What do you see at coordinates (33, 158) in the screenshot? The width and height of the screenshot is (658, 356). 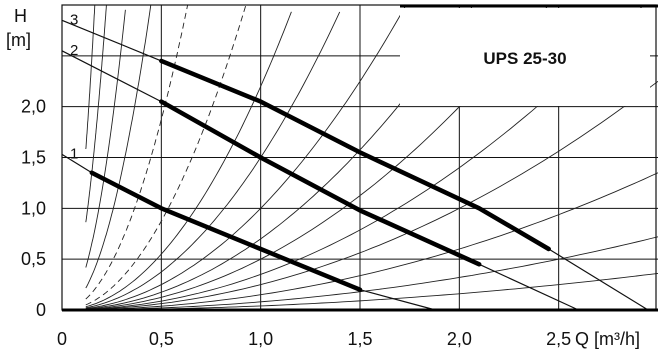 I see `y-tick-label: 1,5` at bounding box center [33, 158].